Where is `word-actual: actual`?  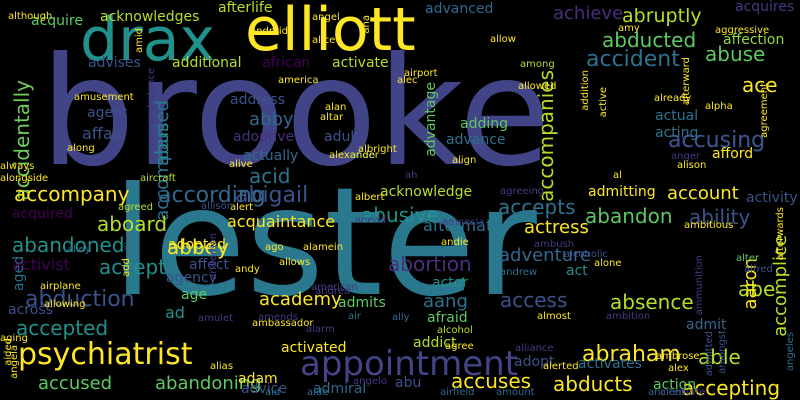
word-actual: actual is located at coordinates (677, 116).